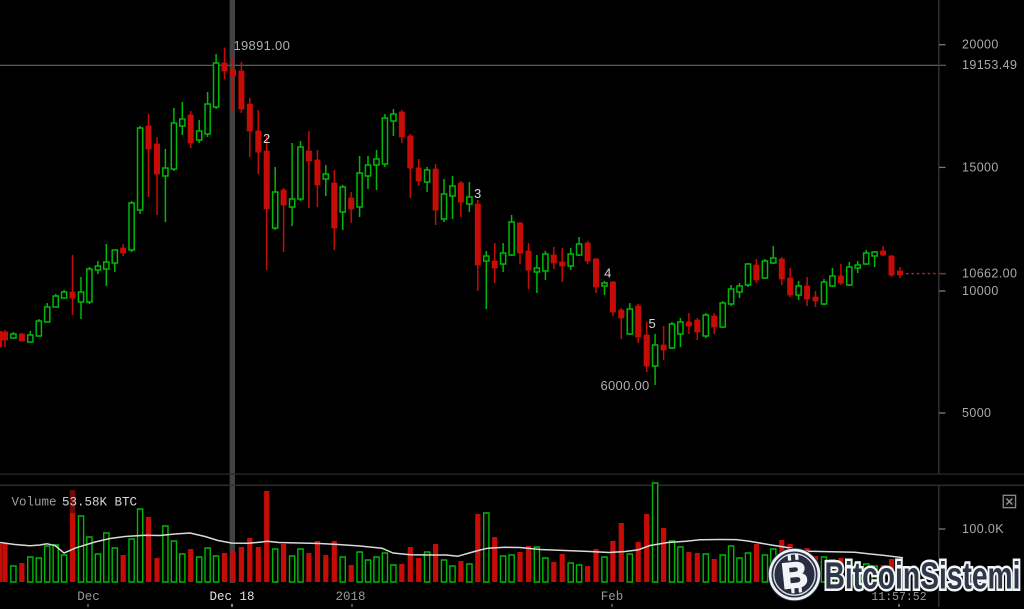  Describe the element at coordinates (262, 45) in the screenshot. I see `svg-text: 19891.00` at that location.